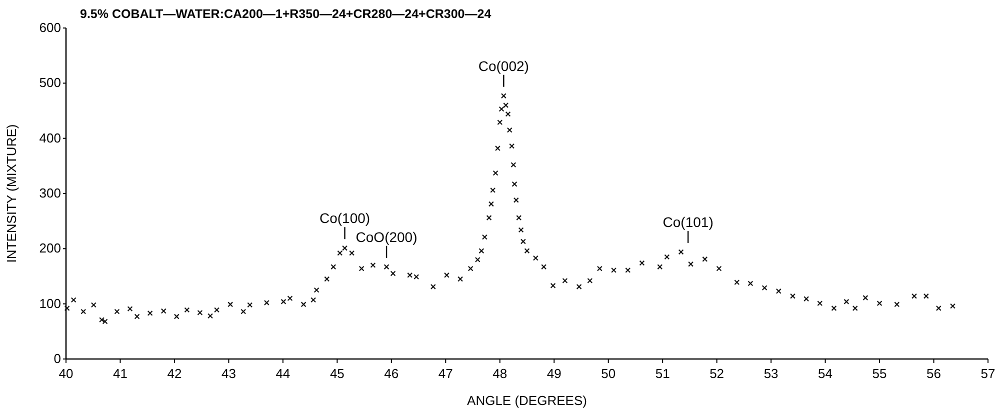  What do you see at coordinates (228, 373) in the screenshot?
I see `x-tick-label: 43` at bounding box center [228, 373].